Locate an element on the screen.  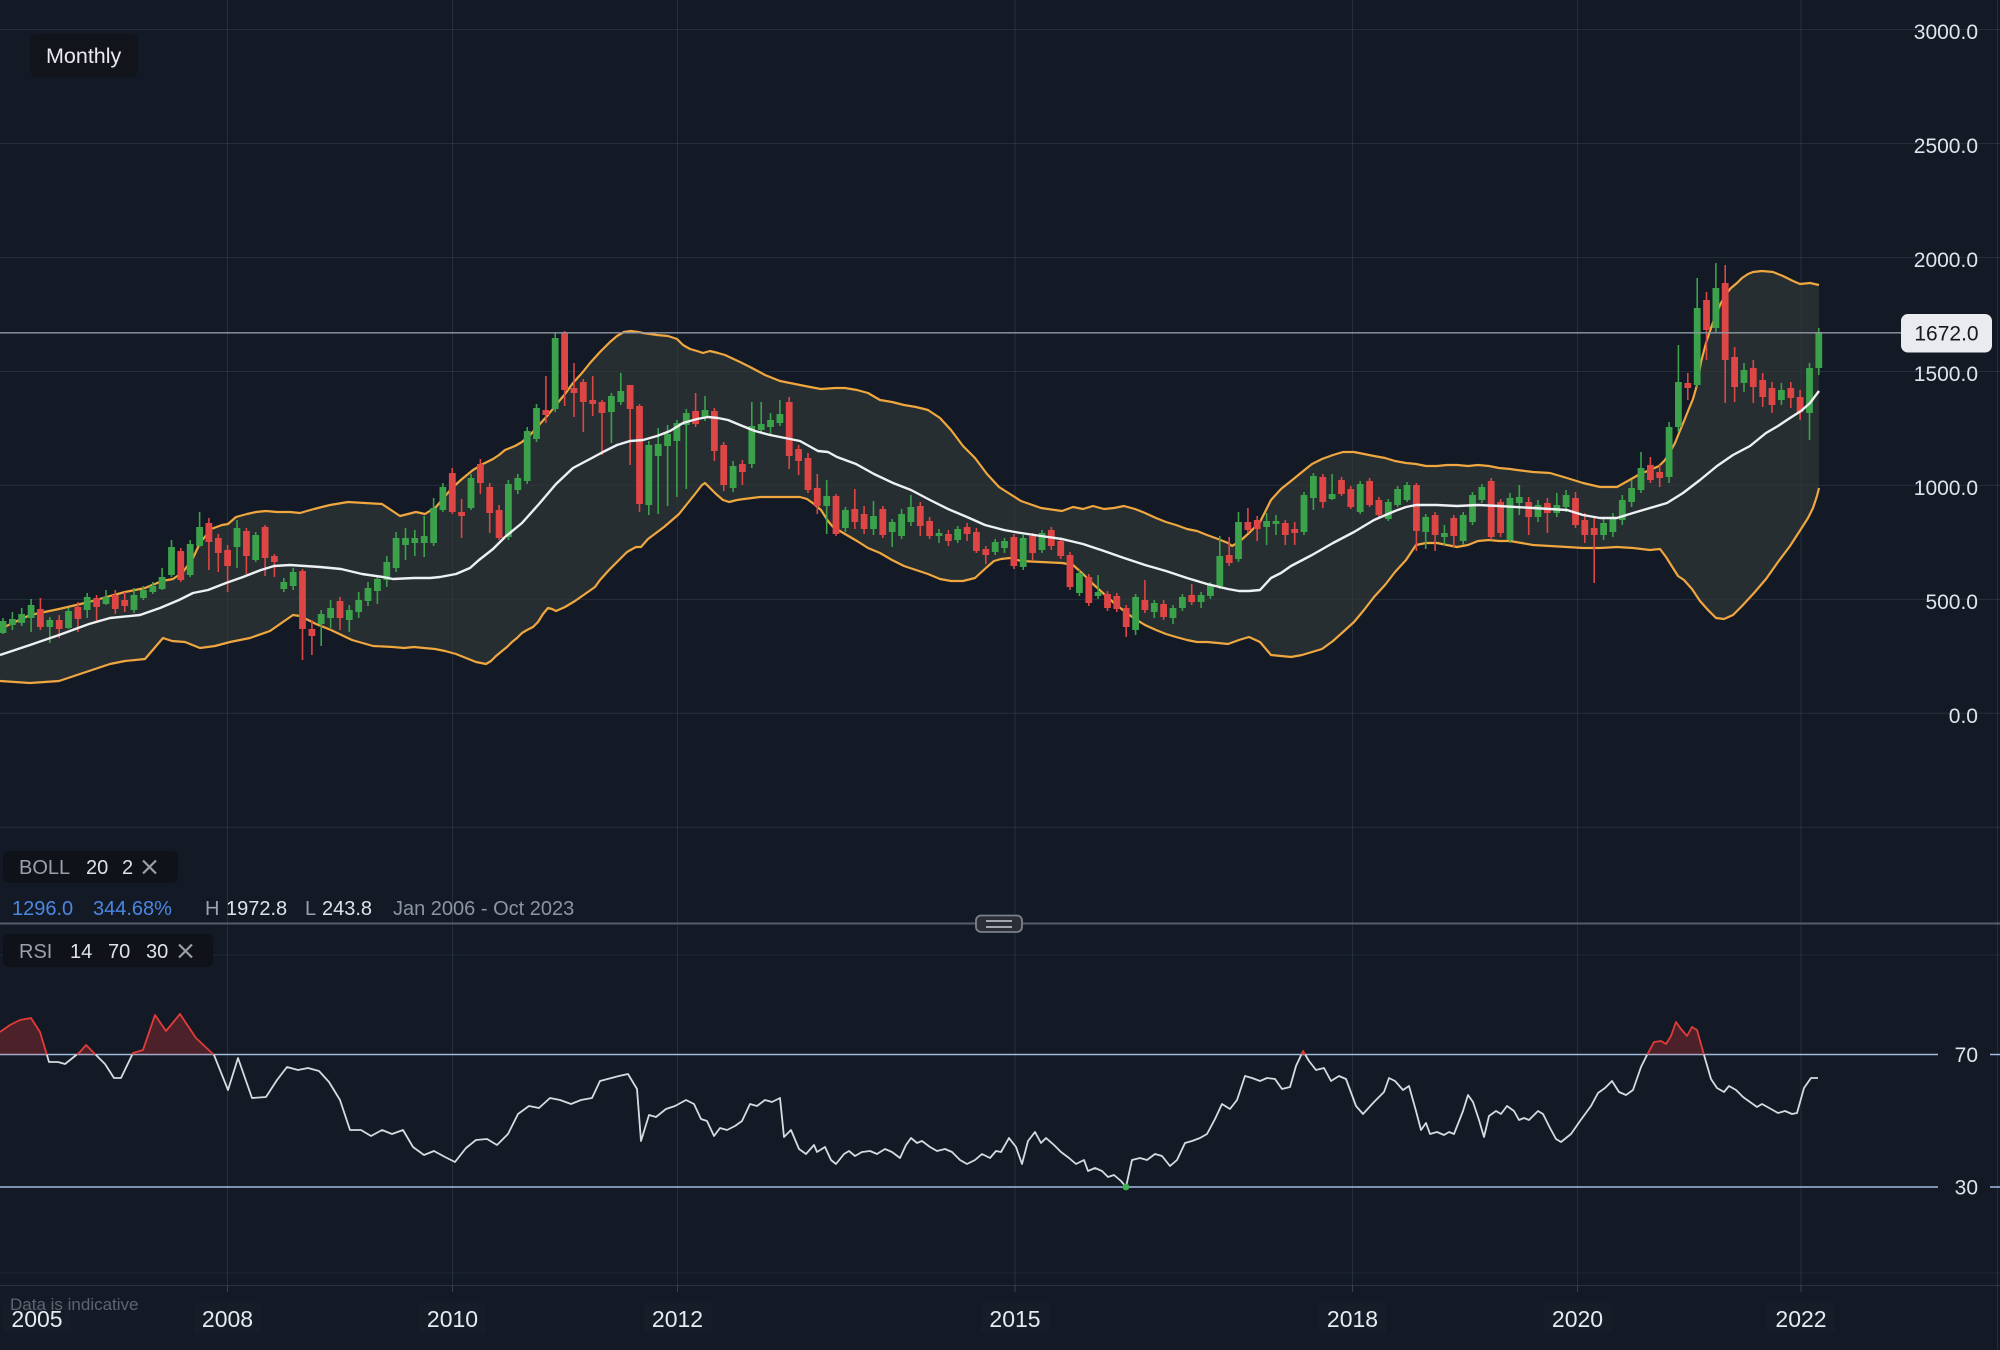
svg-text: H is located at coordinates (212, 909).